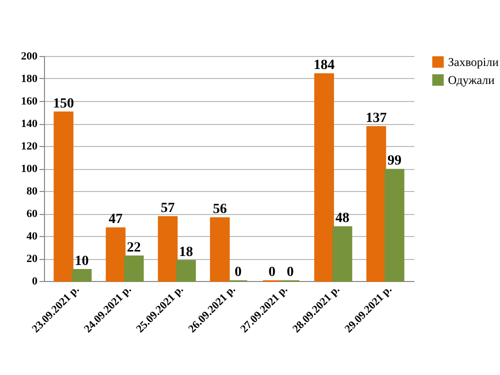  Describe the element at coordinates (133, 248) in the screenshot. I see `data-label: 22` at that location.